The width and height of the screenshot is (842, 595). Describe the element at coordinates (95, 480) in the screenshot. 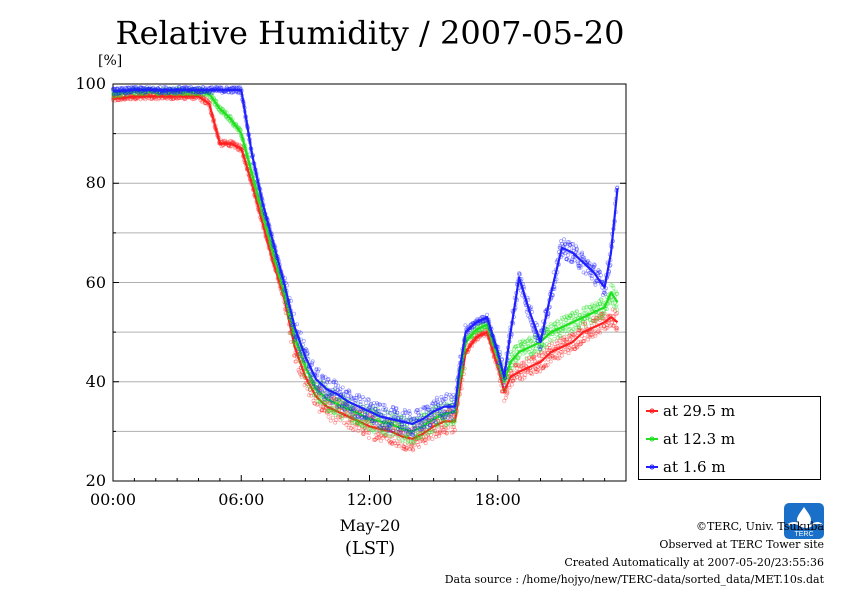

I see `y-tick-label: 20` at that location.